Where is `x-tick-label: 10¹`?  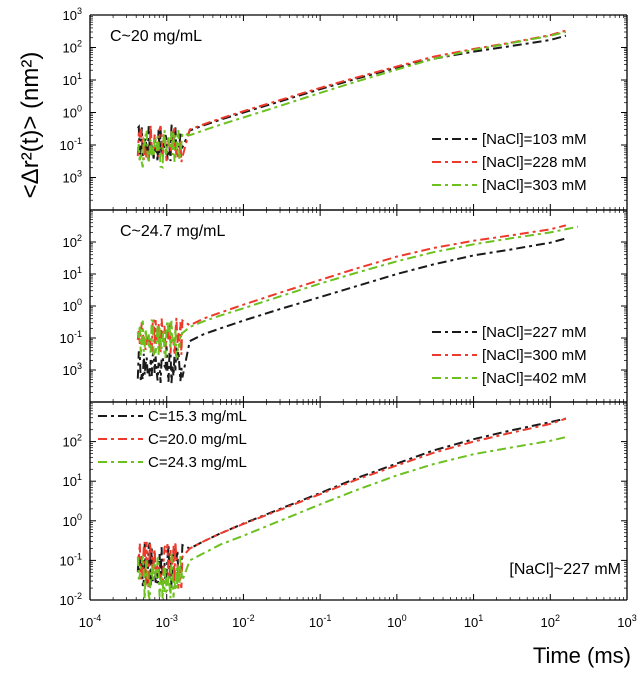 x-tick-label: 10¹ is located at coordinates (473, 621).